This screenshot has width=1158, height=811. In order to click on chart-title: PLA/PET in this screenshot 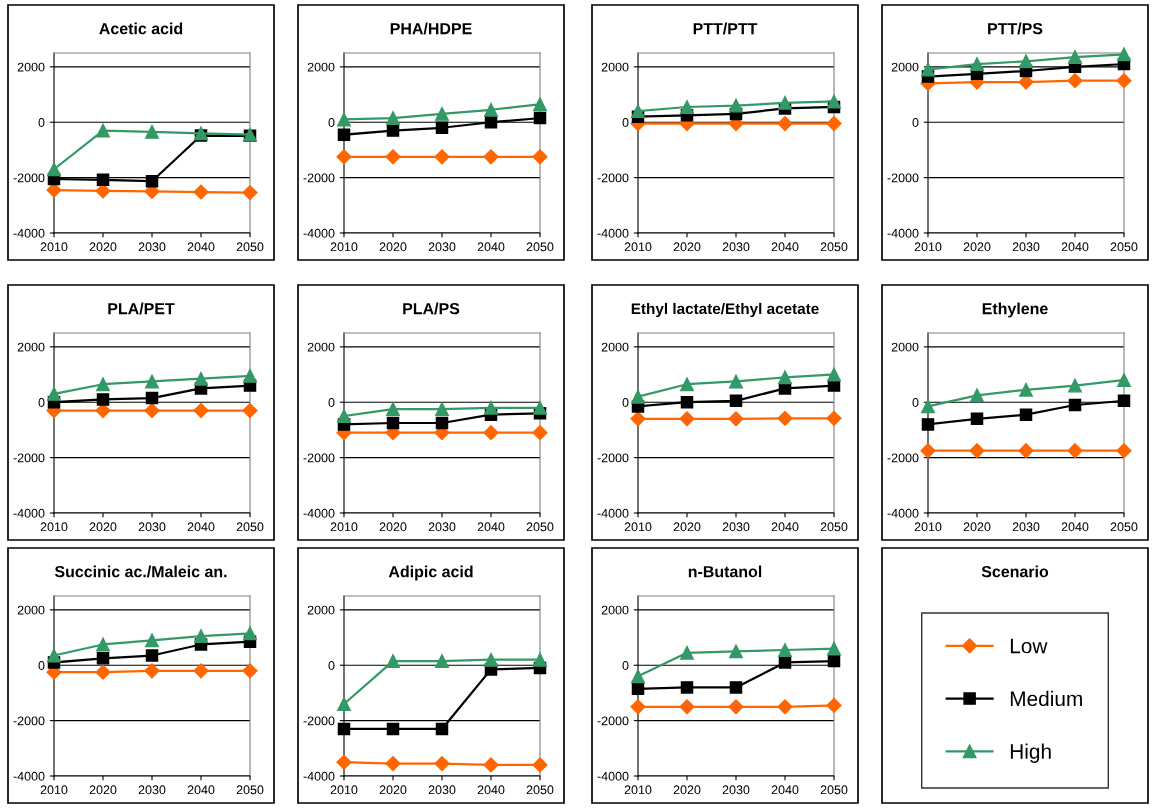, I will do `click(141, 308)`.